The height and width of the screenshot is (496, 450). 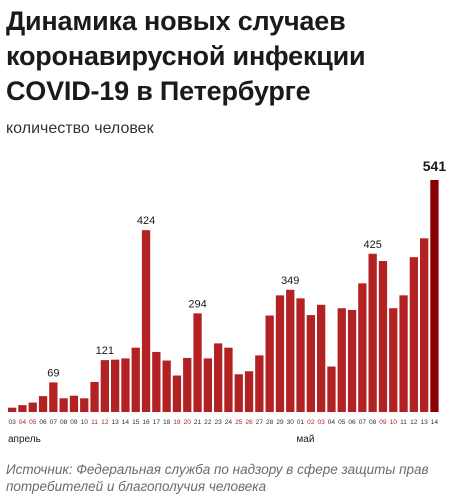 What do you see at coordinates (311, 422) in the screenshot?
I see `x-tick-label-29: 02` at bounding box center [311, 422].